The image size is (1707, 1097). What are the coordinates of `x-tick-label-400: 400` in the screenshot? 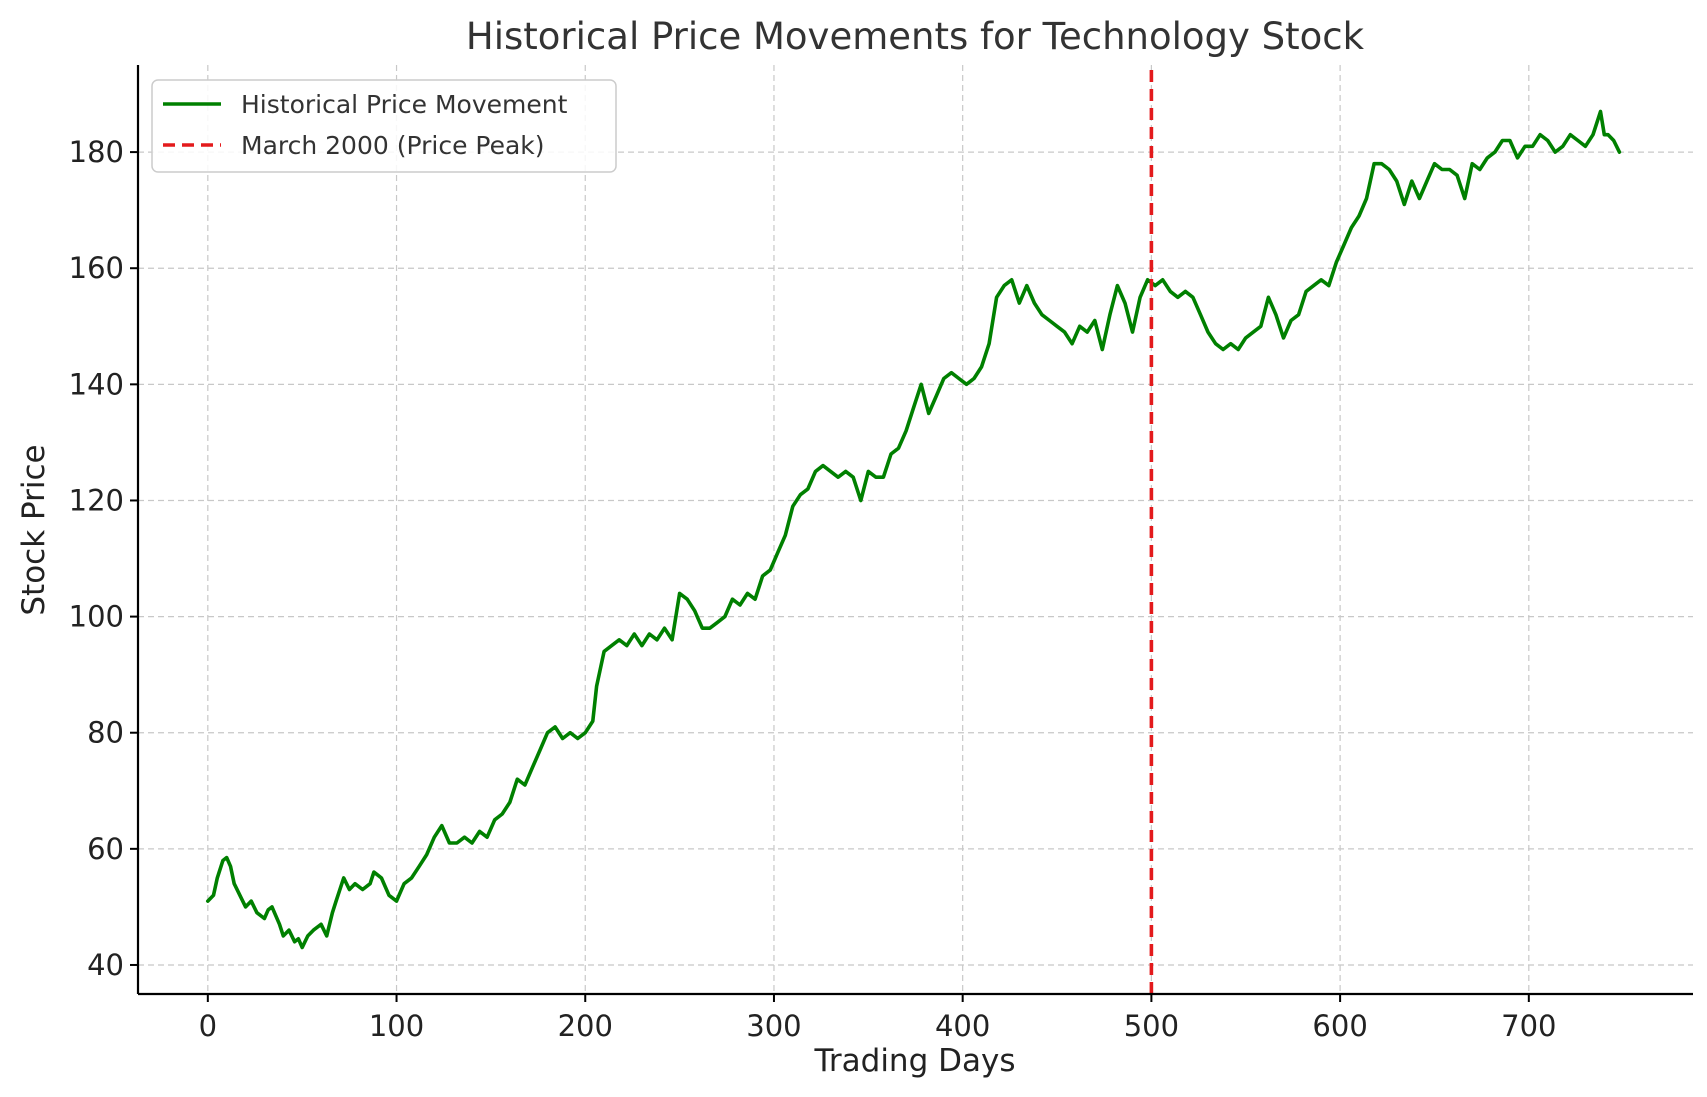 It's located at (962, 1026).